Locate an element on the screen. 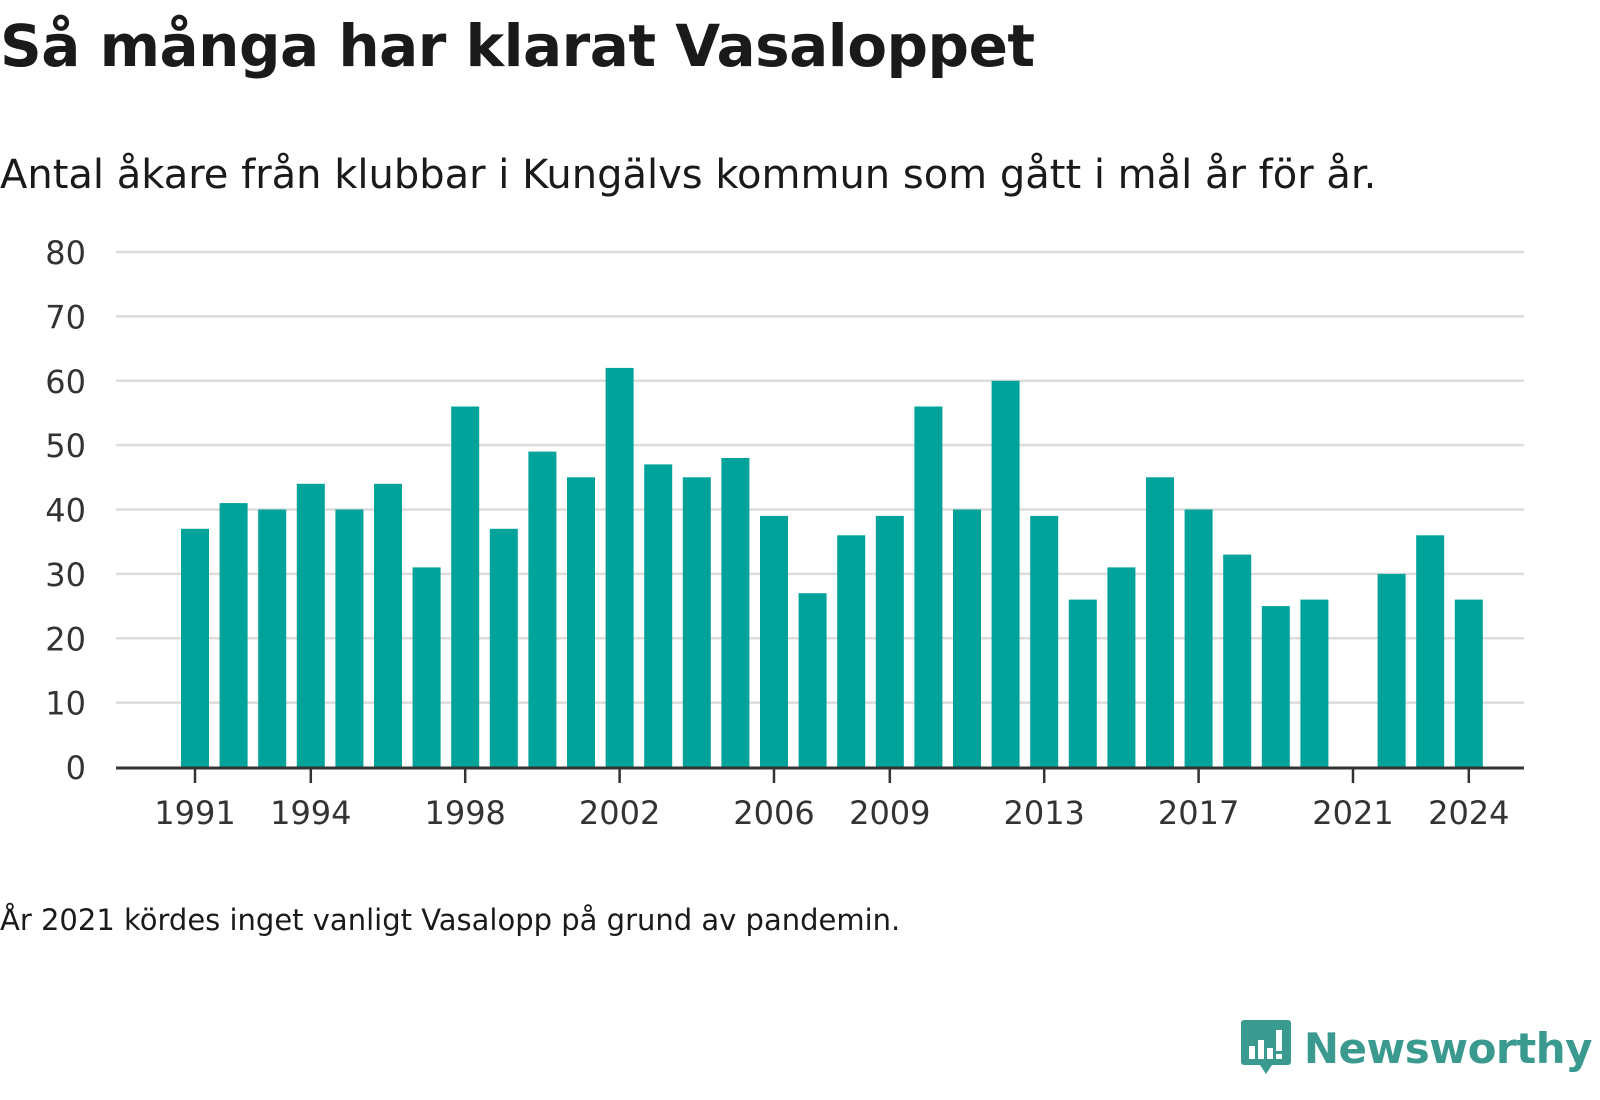 This screenshot has width=1600, height=1100. bar-1998 is located at coordinates (465, 586).